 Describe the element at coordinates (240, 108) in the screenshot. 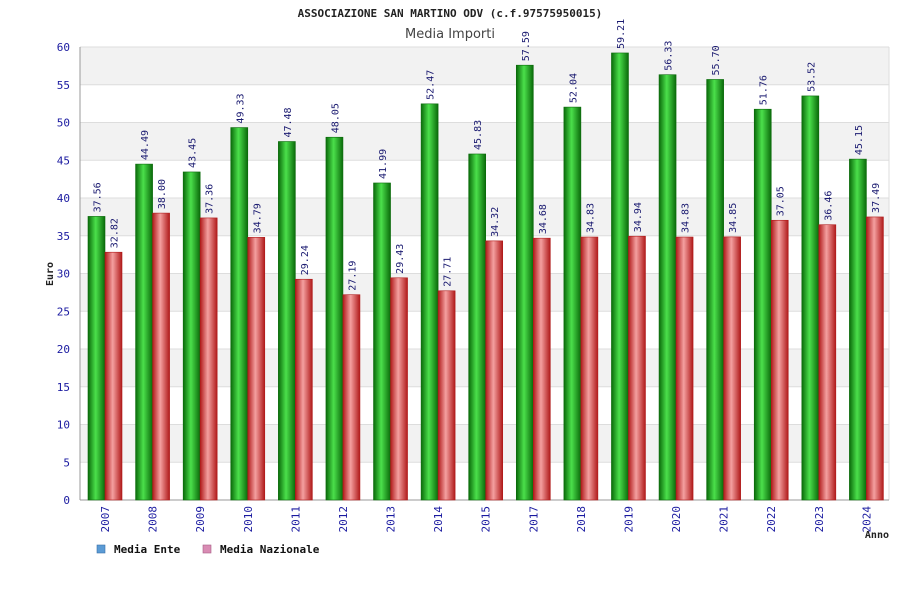

I see `data-label-media-ente: 49.33` at that location.